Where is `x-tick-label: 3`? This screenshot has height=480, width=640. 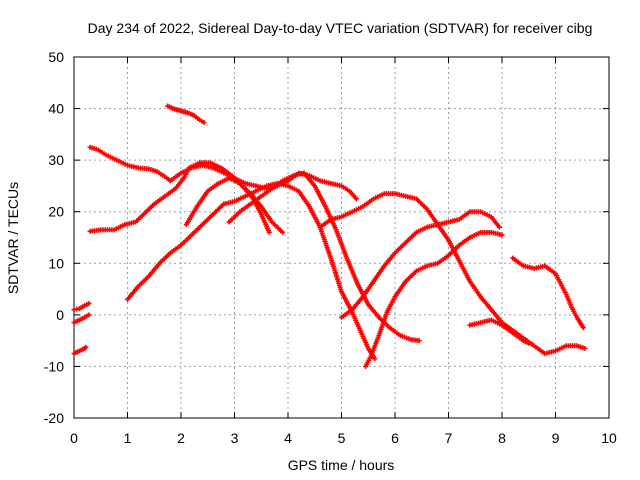 x-tick-label: 3 is located at coordinates (235, 438).